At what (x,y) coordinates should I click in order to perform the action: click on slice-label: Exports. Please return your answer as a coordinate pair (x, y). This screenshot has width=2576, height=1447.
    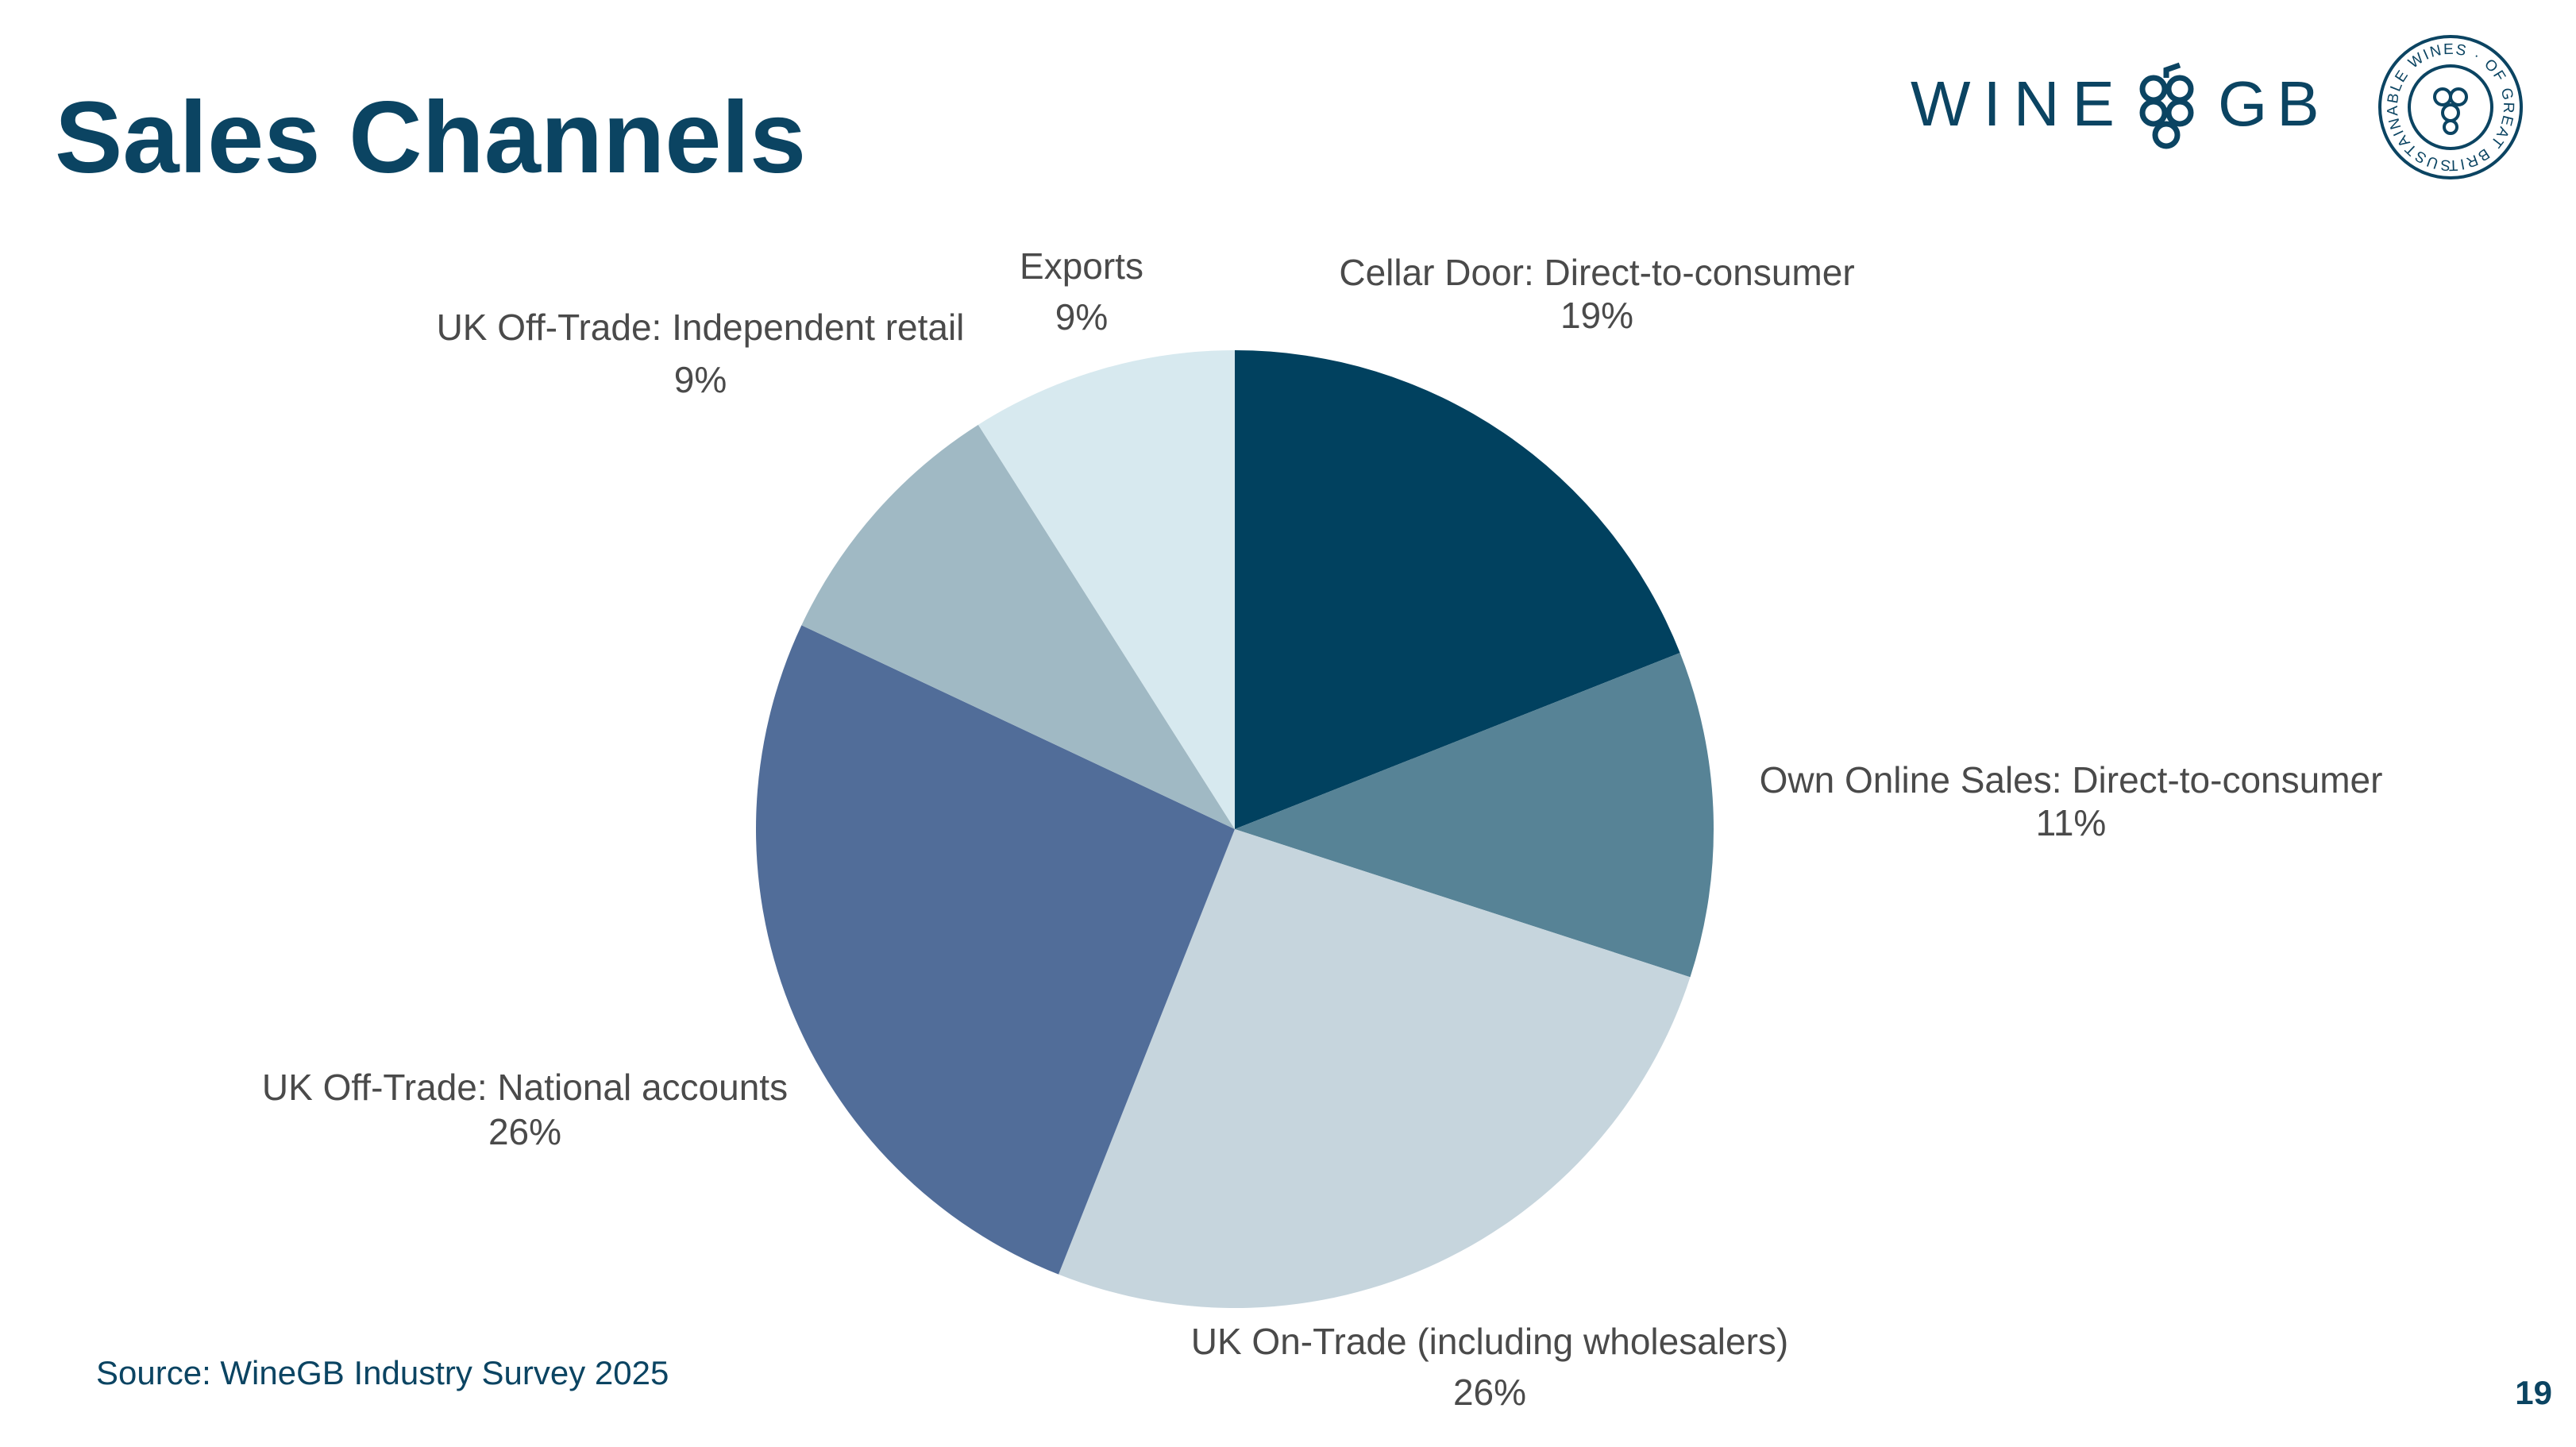
    Looking at the image, I should click on (1081, 266).